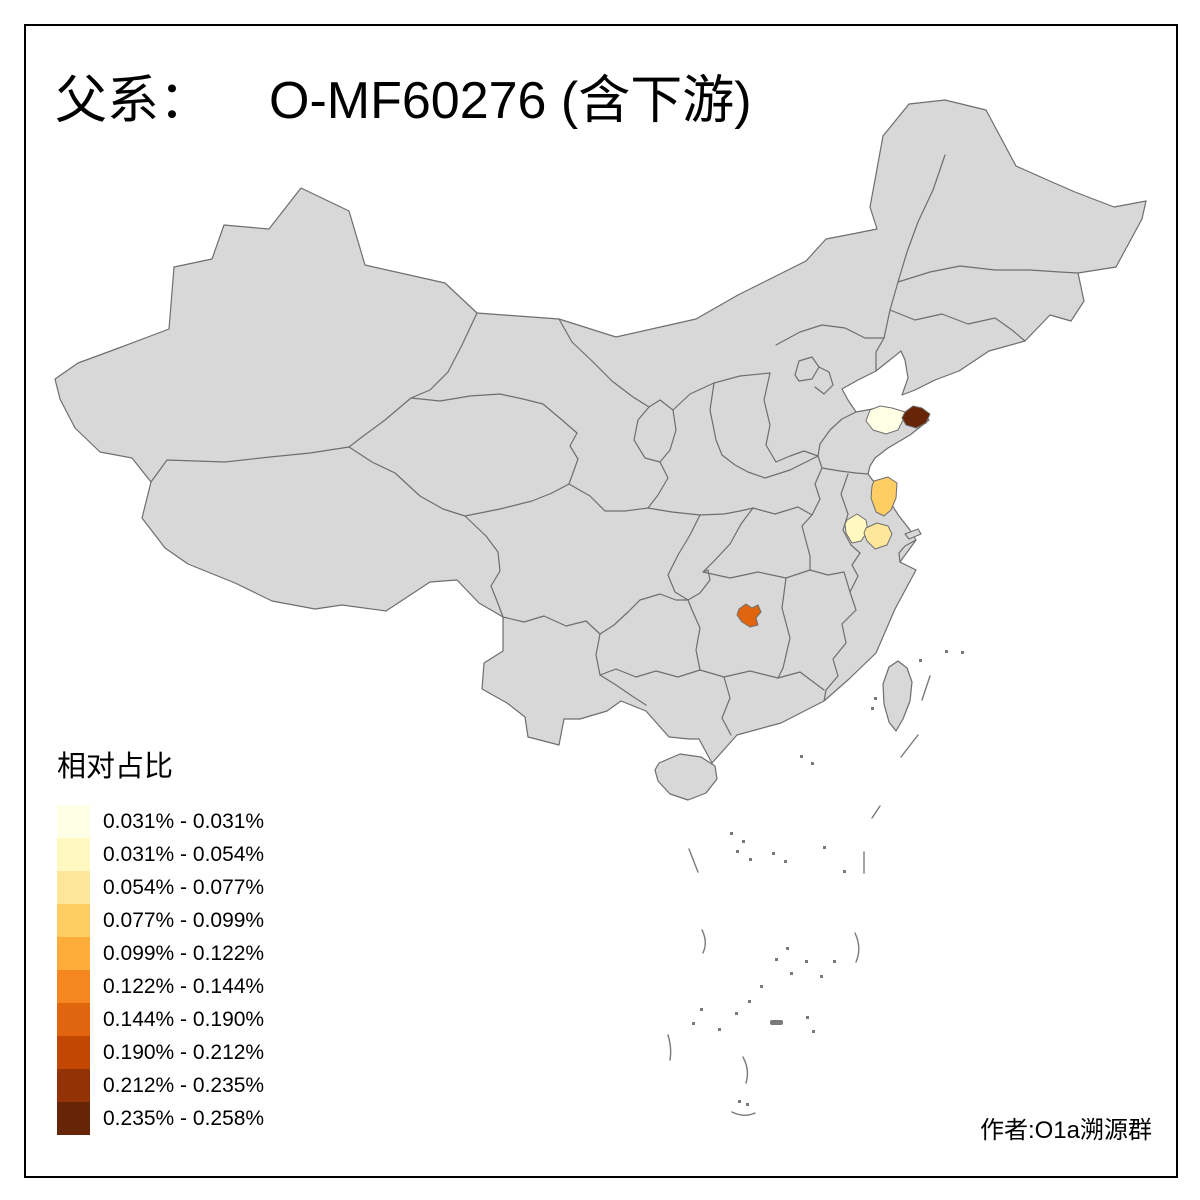  What do you see at coordinates (184, 1085) in the screenshot?
I see `legend-label: 0.212% - 0.235%` at bounding box center [184, 1085].